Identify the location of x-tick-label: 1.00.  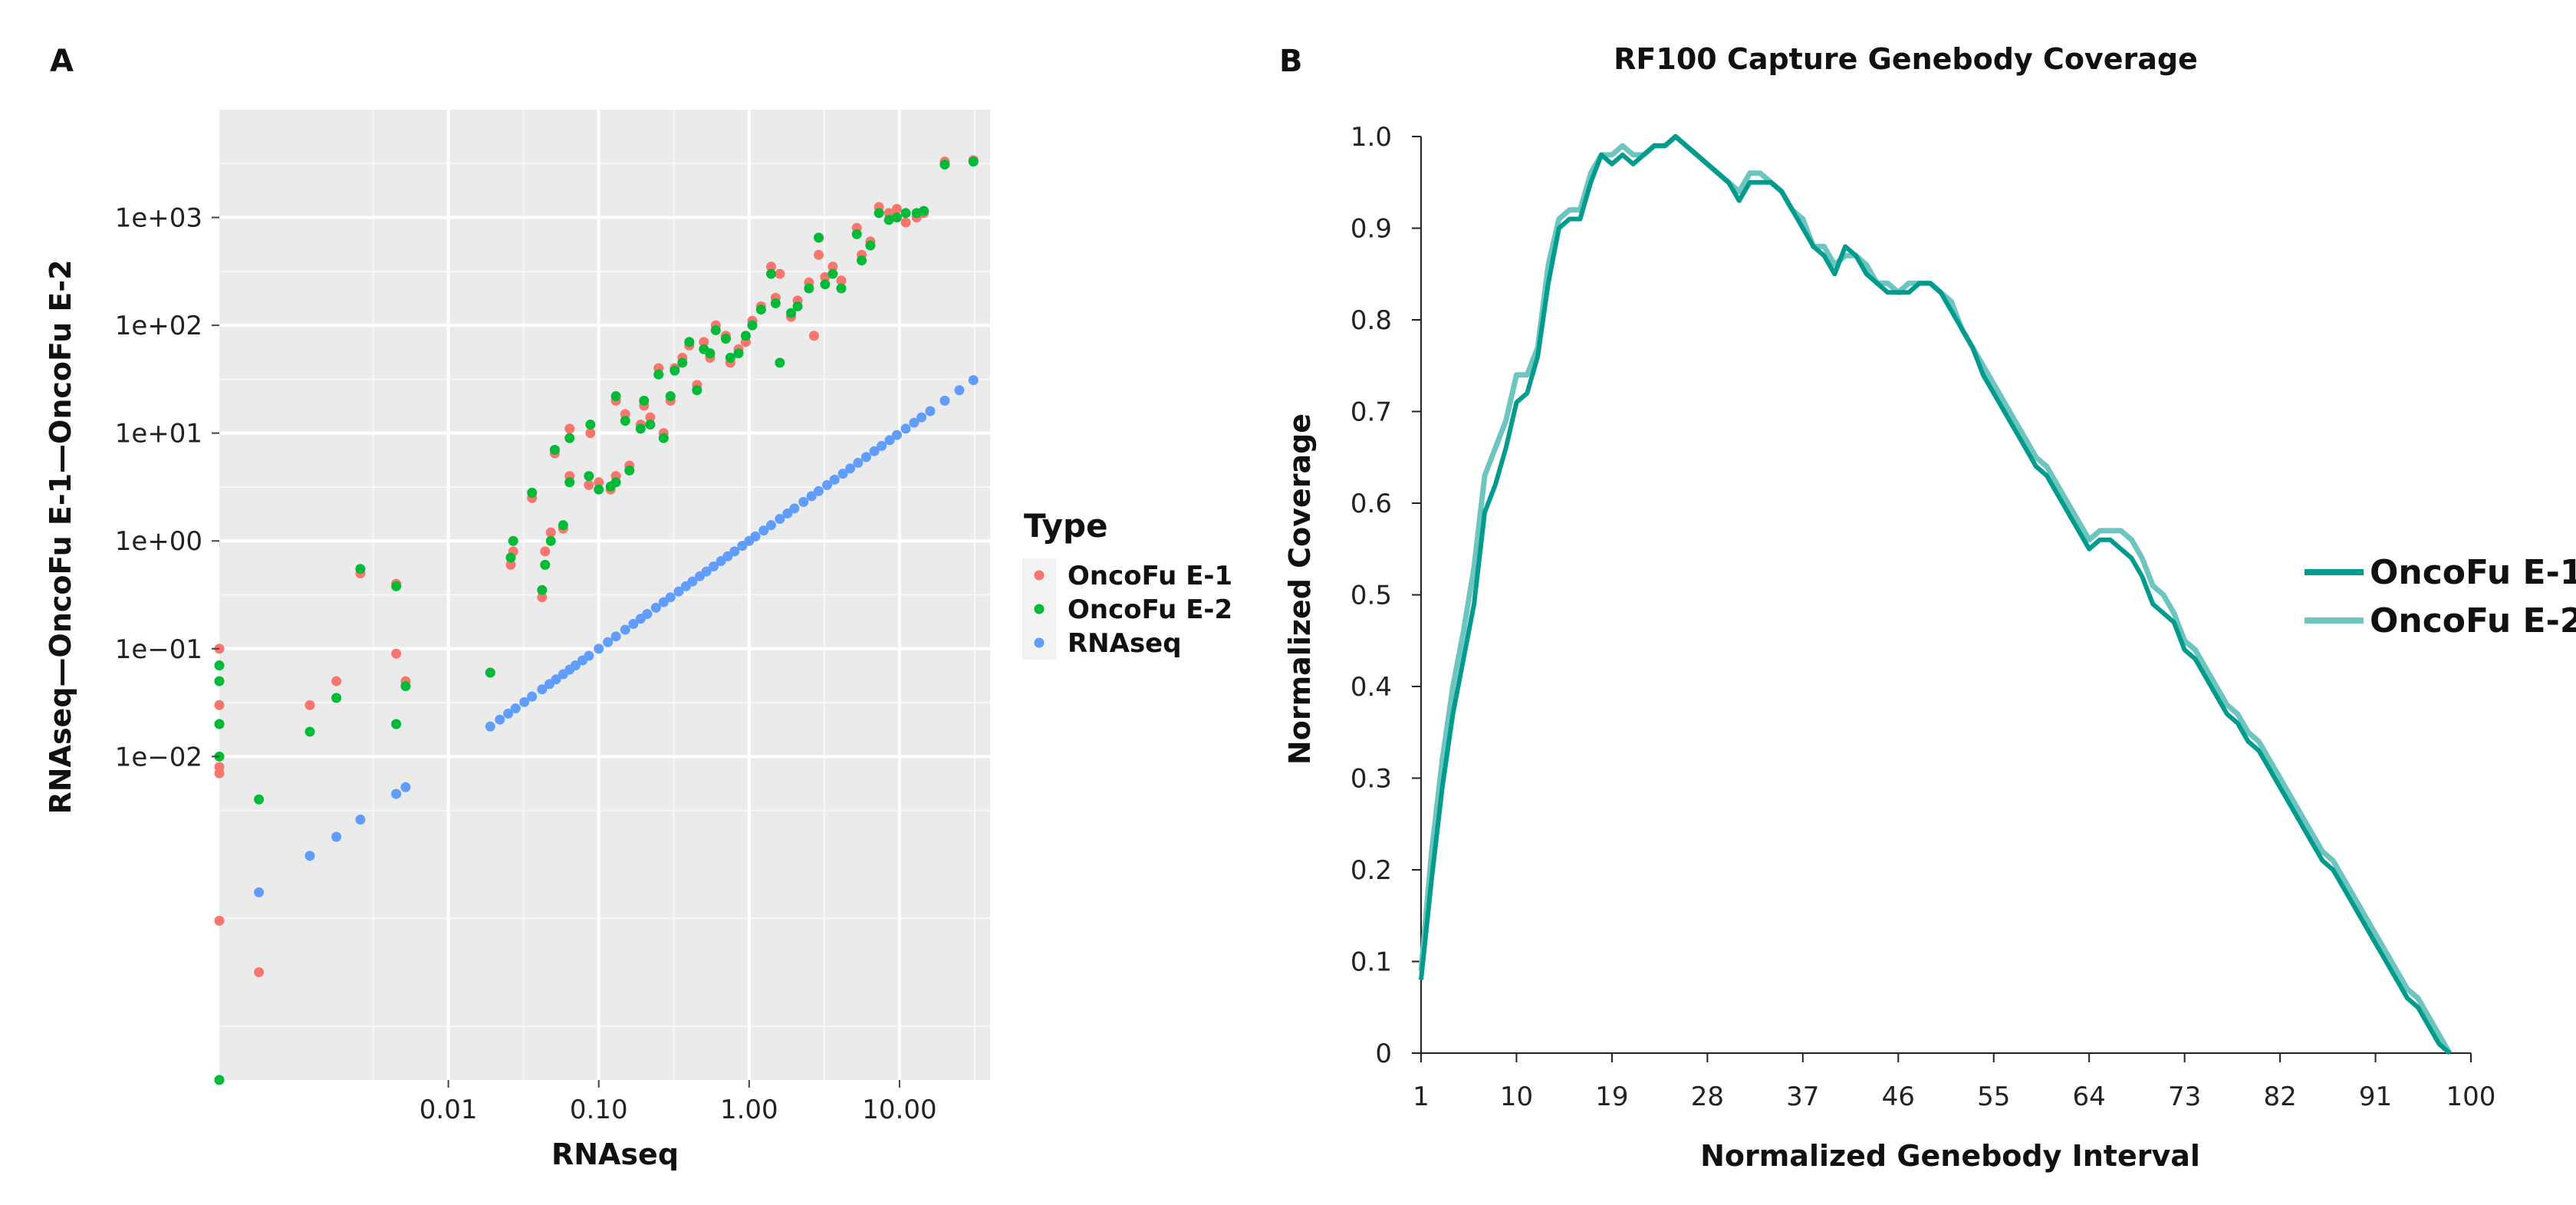
(749, 1110).